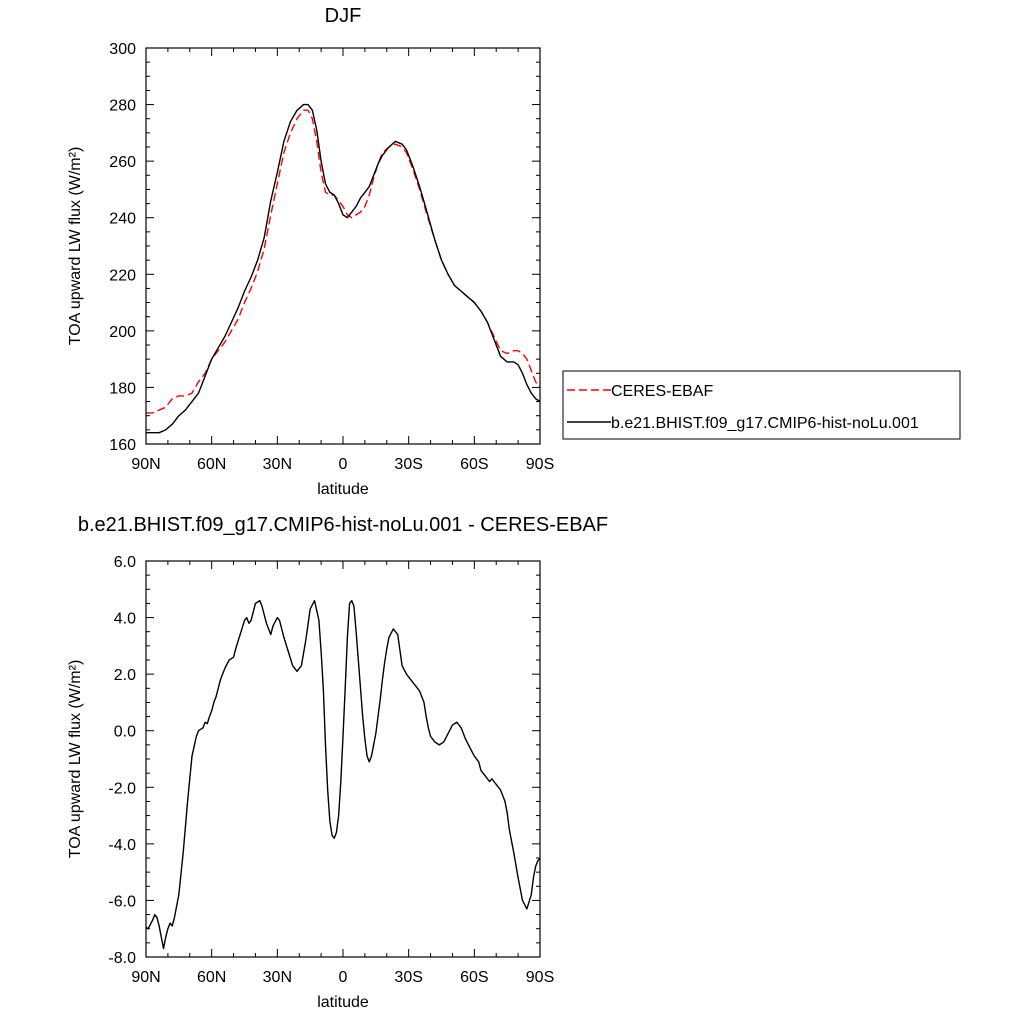  I want to click on y-tick-label: -8.0, so click(122, 958).